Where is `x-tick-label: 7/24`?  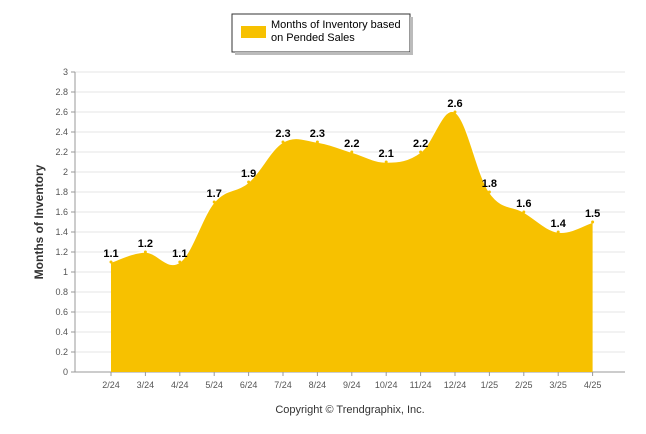
x-tick-label: 7/24 is located at coordinates (283, 385).